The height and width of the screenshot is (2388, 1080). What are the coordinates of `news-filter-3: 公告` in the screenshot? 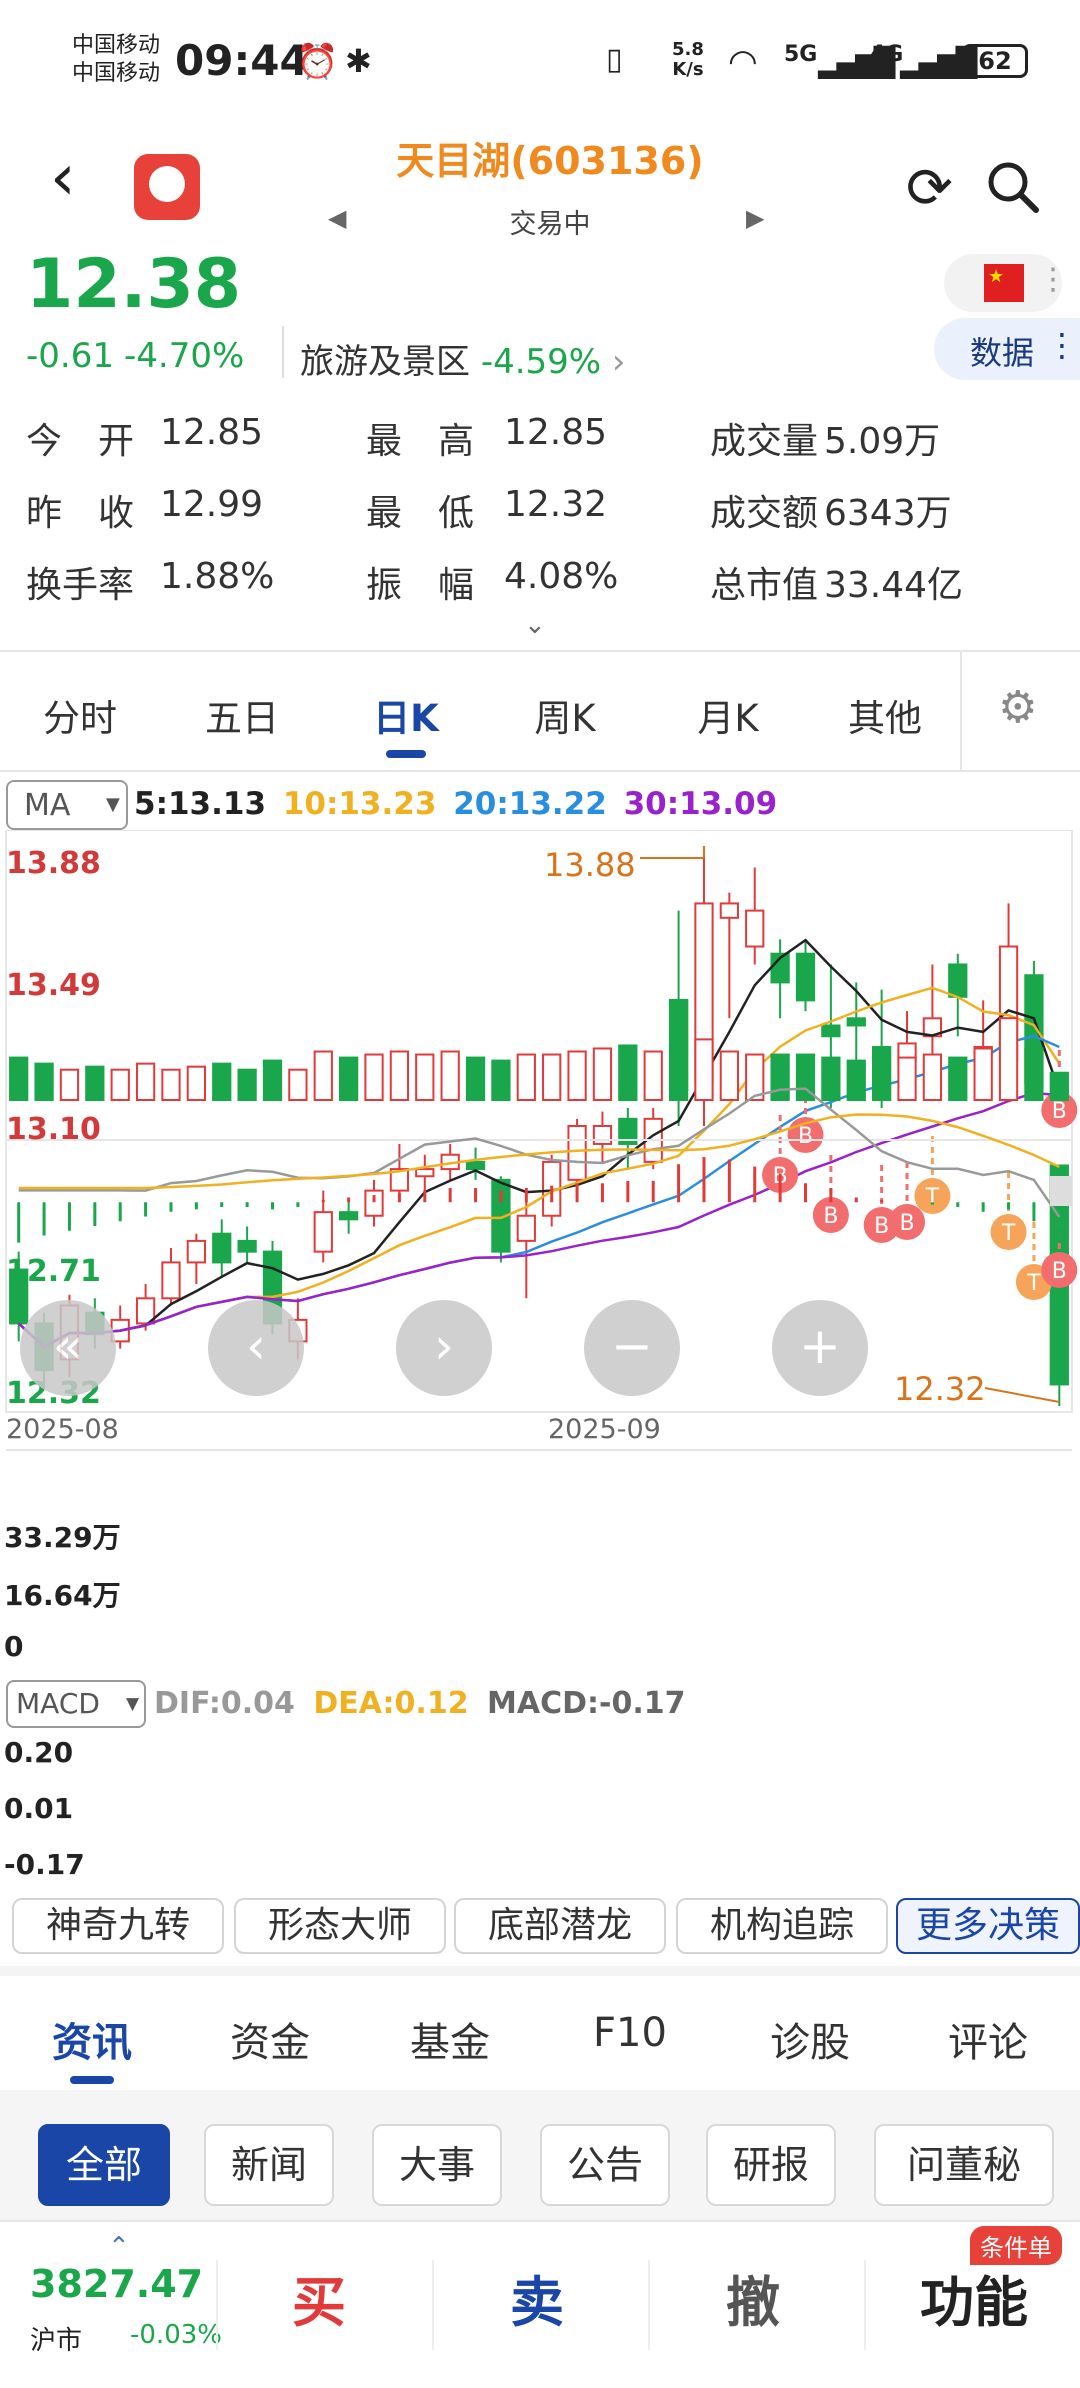 It's located at (605, 2165).